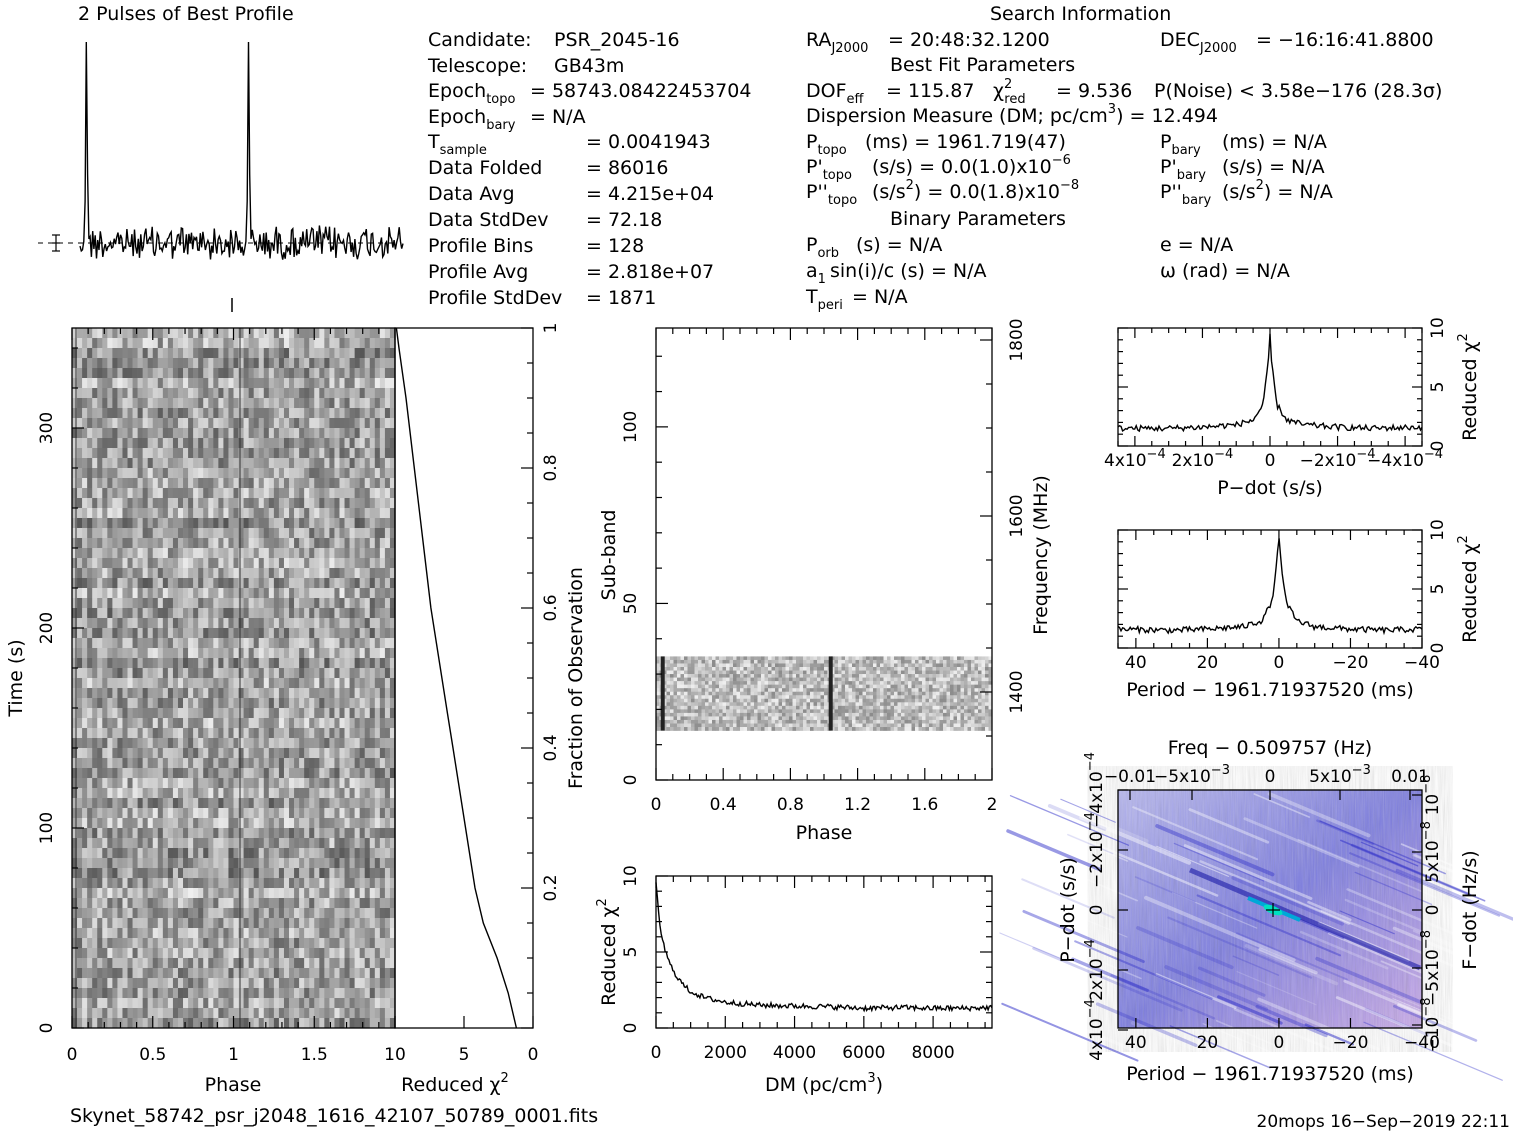  Describe the element at coordinates (551, 747) in the screenshot. I see `chi-time-ytick-label: 0.4` at that location.